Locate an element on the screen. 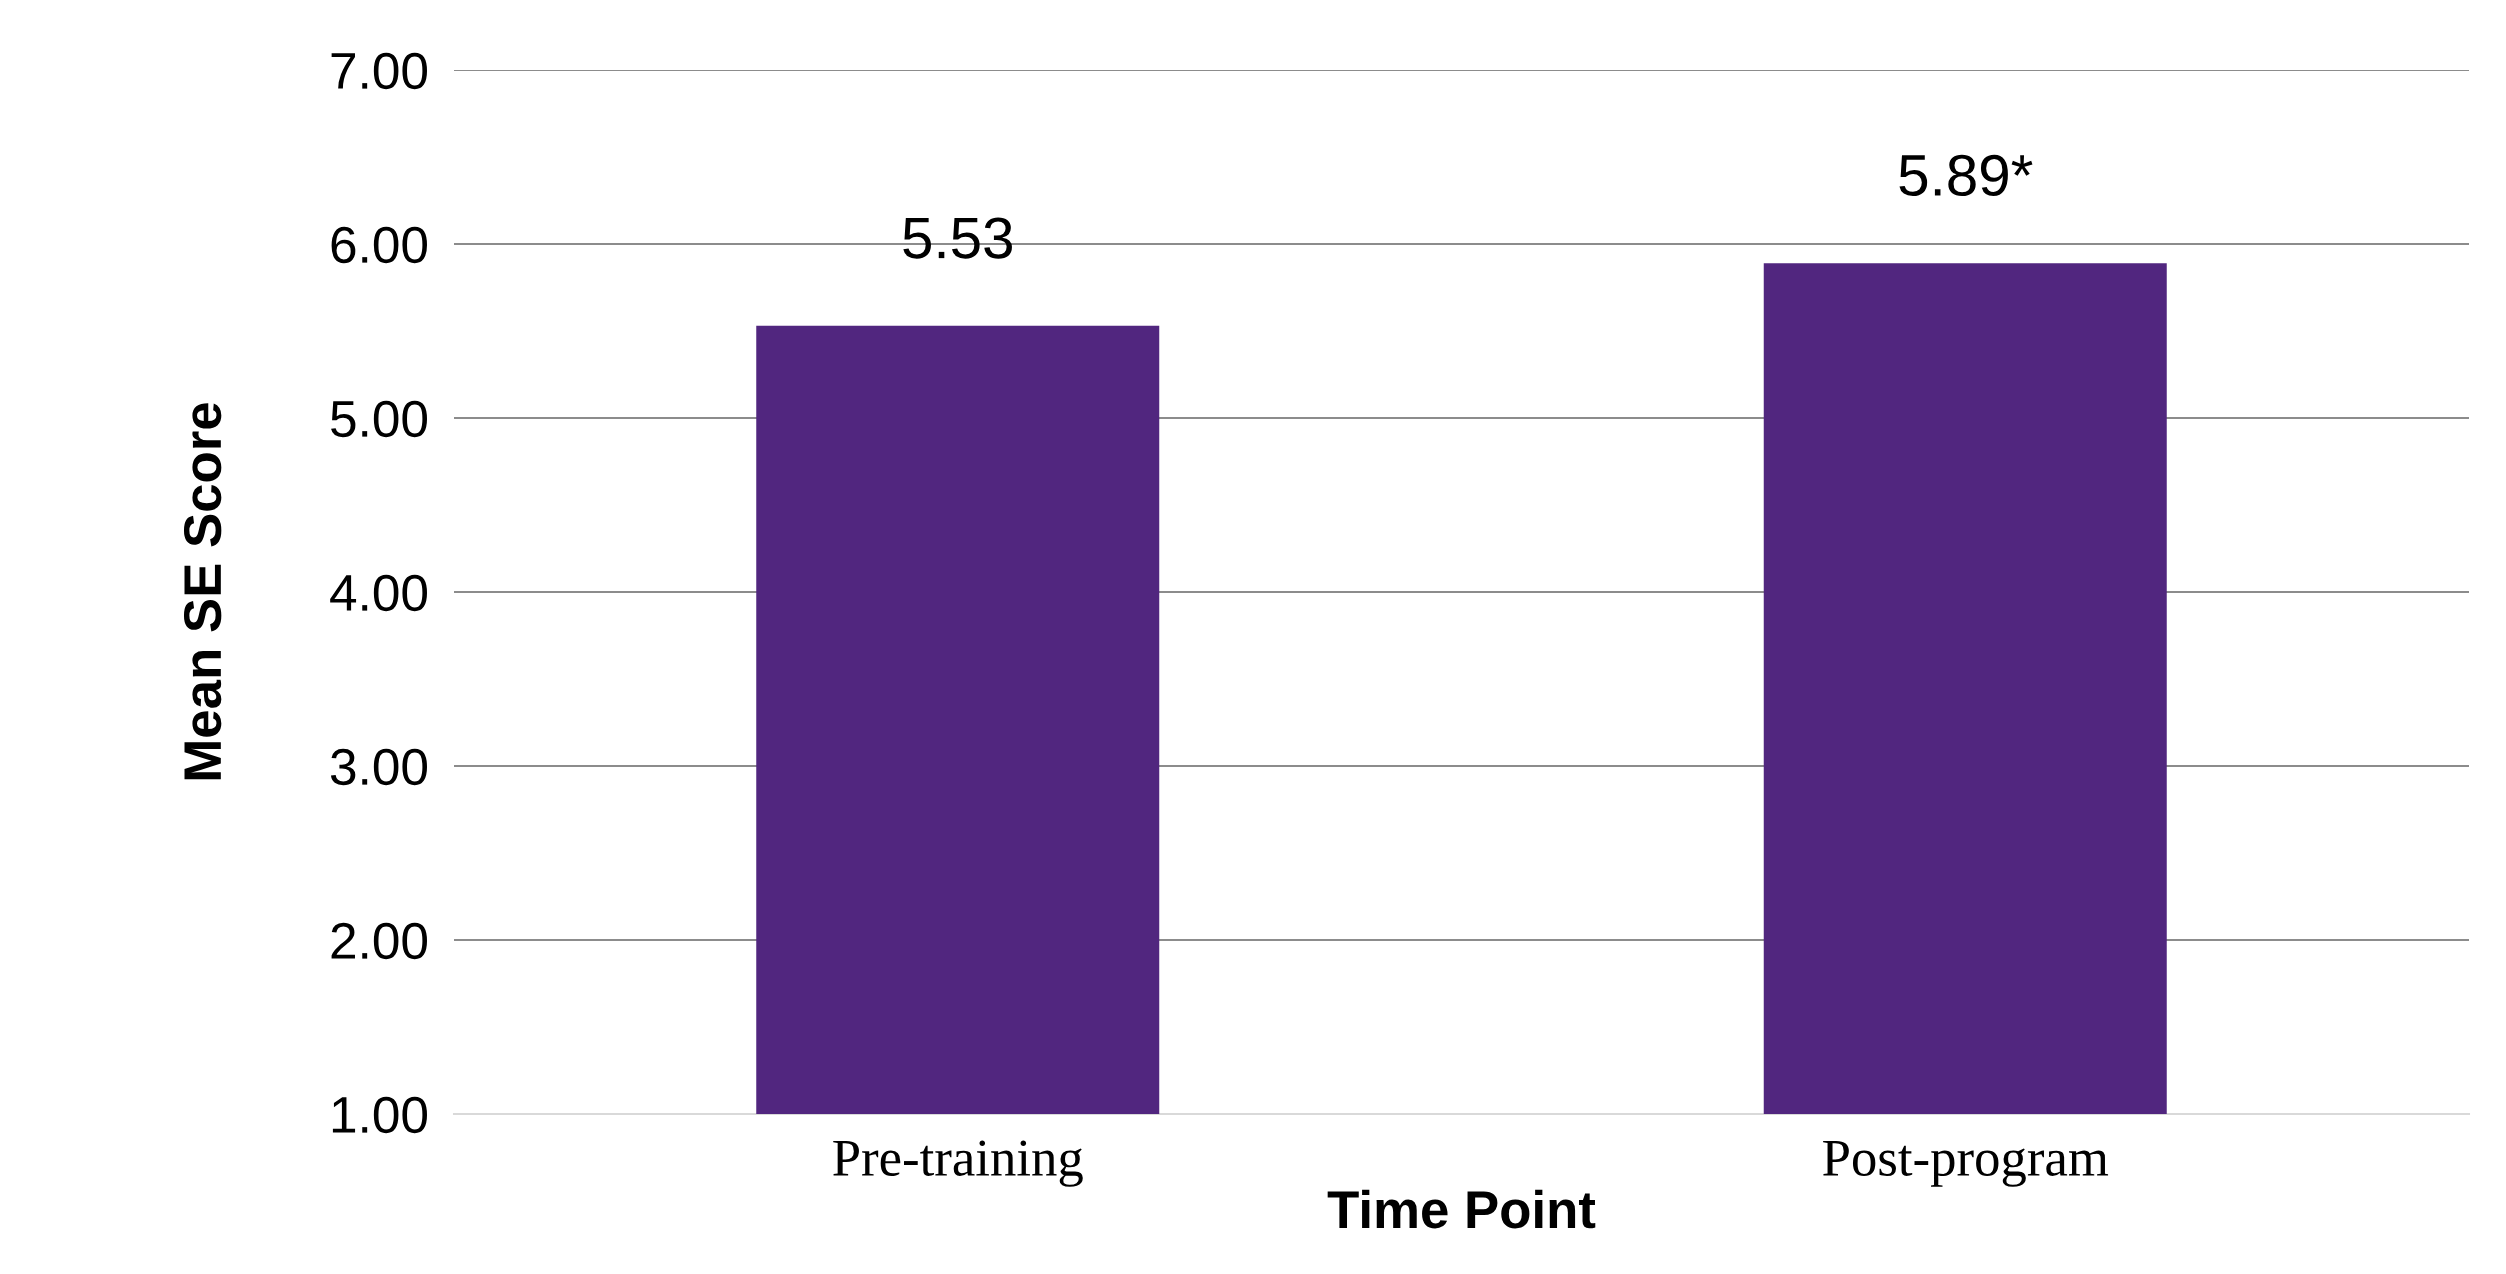 The width and height of the screenshot is (2506, 1274). y-tick-label: 6.00 is located at coordinates (379, 245).